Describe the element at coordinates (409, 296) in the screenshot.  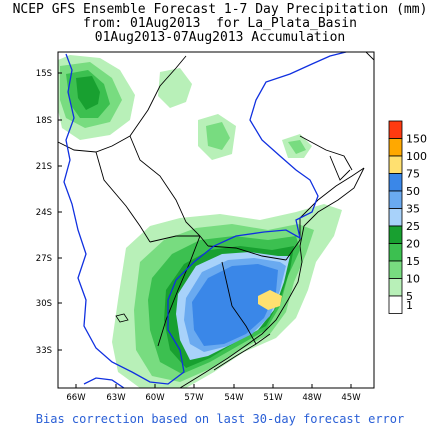
I see `legend-level-label: 5` at that location.